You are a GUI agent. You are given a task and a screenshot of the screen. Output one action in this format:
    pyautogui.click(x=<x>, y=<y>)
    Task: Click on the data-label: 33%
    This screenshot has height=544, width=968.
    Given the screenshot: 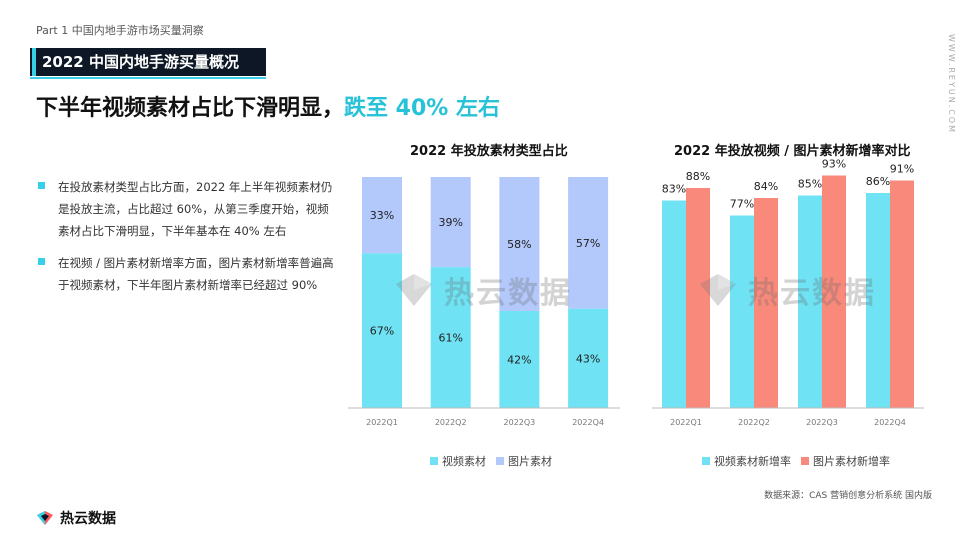 What is the action you would take?
    pyautogui.click(x=382, y=215)
    